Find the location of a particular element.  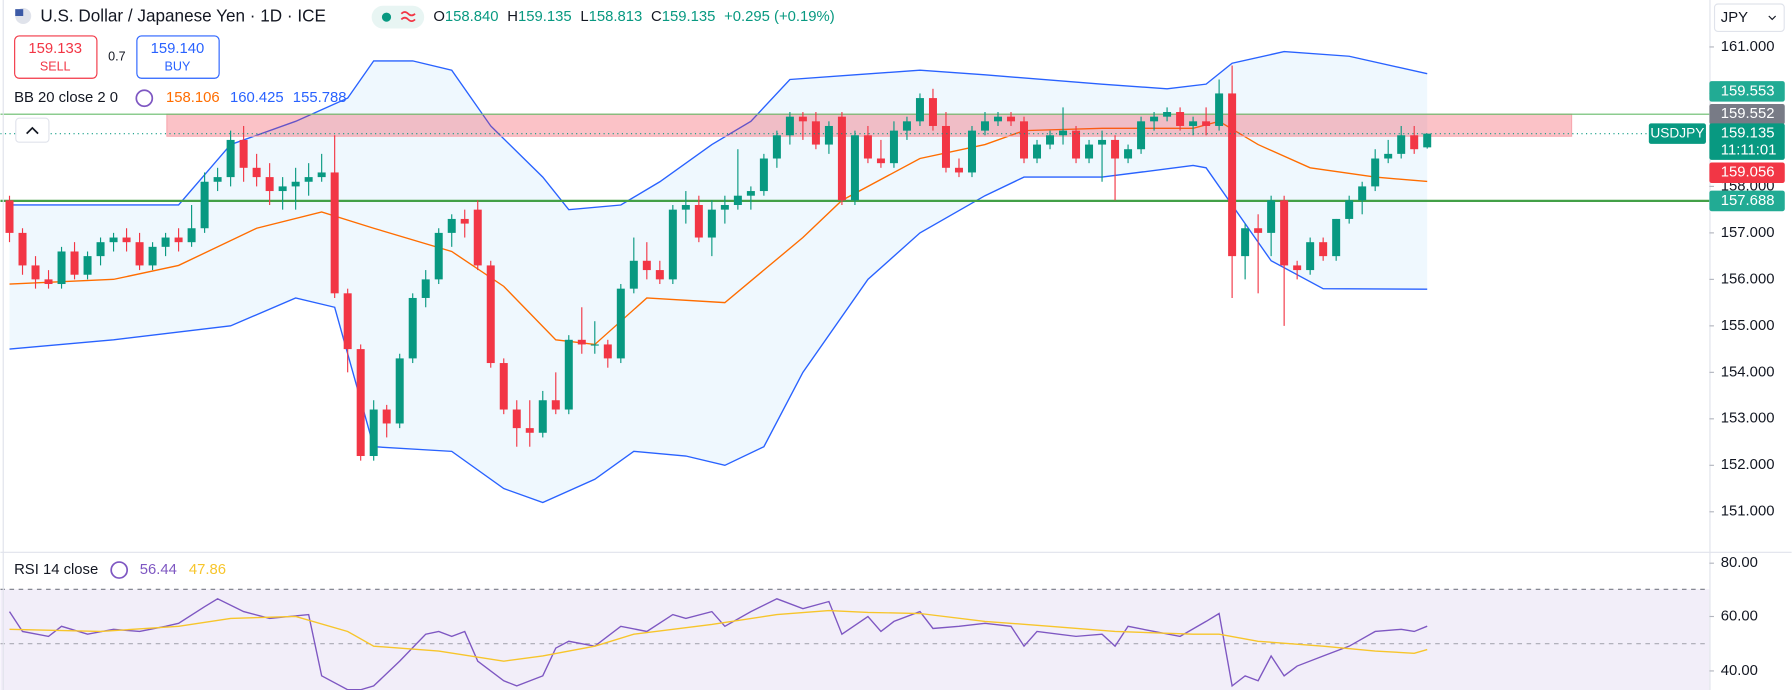

price-label-text: 159.056 is located at coordinates (1748, 173).